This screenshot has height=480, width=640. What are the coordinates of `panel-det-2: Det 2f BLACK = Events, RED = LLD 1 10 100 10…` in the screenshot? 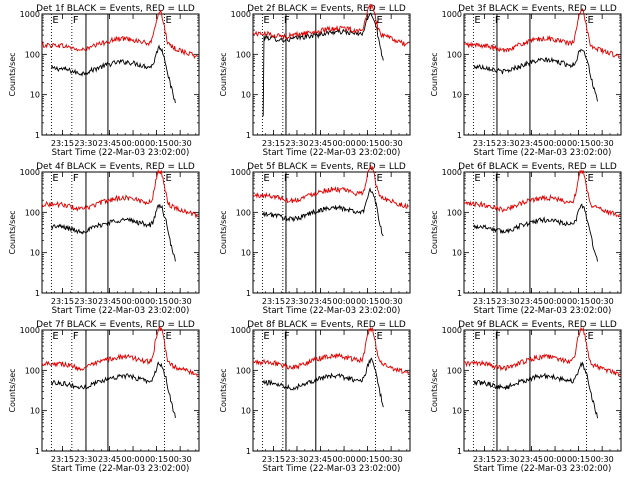 It's located at (315, 80).